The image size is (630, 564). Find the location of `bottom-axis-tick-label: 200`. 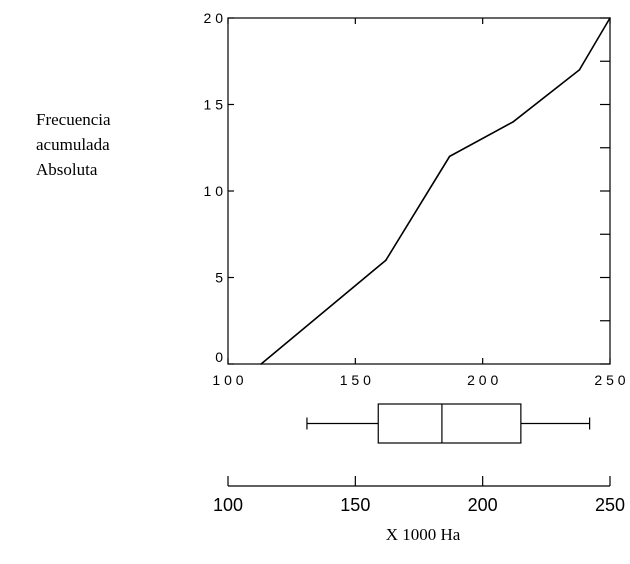

bottom-axis-tick-label: 200 is located at coordinates (483, 505).